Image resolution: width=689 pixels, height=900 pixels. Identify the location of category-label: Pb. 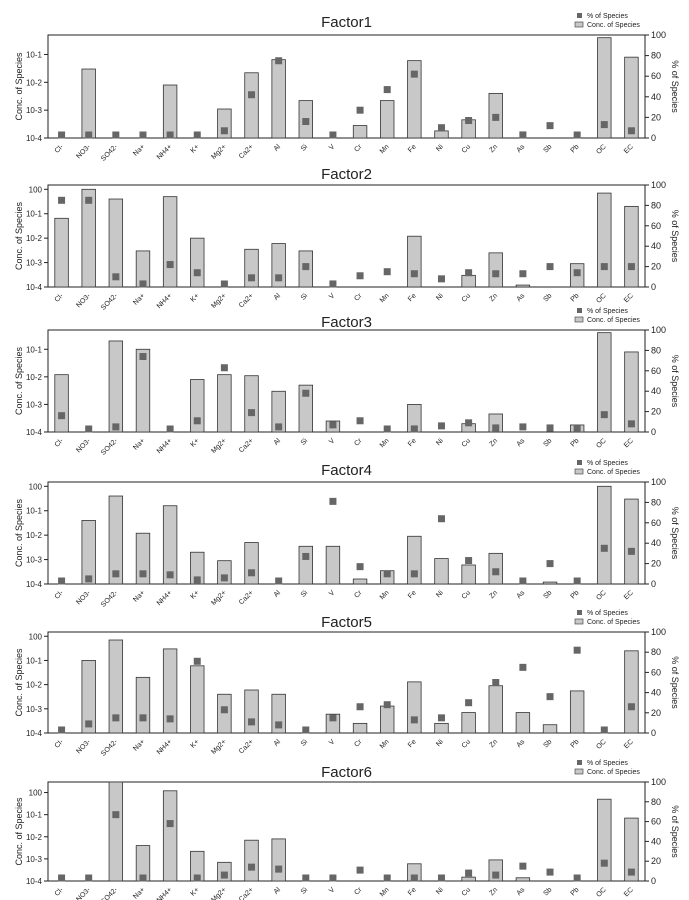
(575, 891).